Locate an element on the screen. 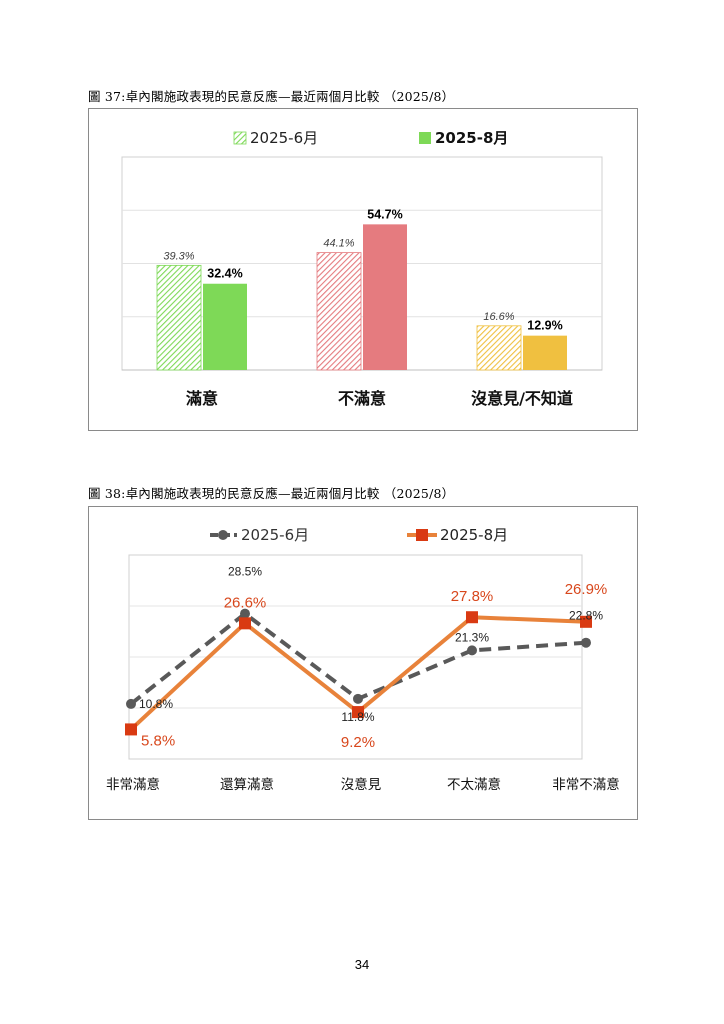 Image resolution: width=724 pixels, height=1024 pixels. series-line-jun is located at coordinates (358, 658).